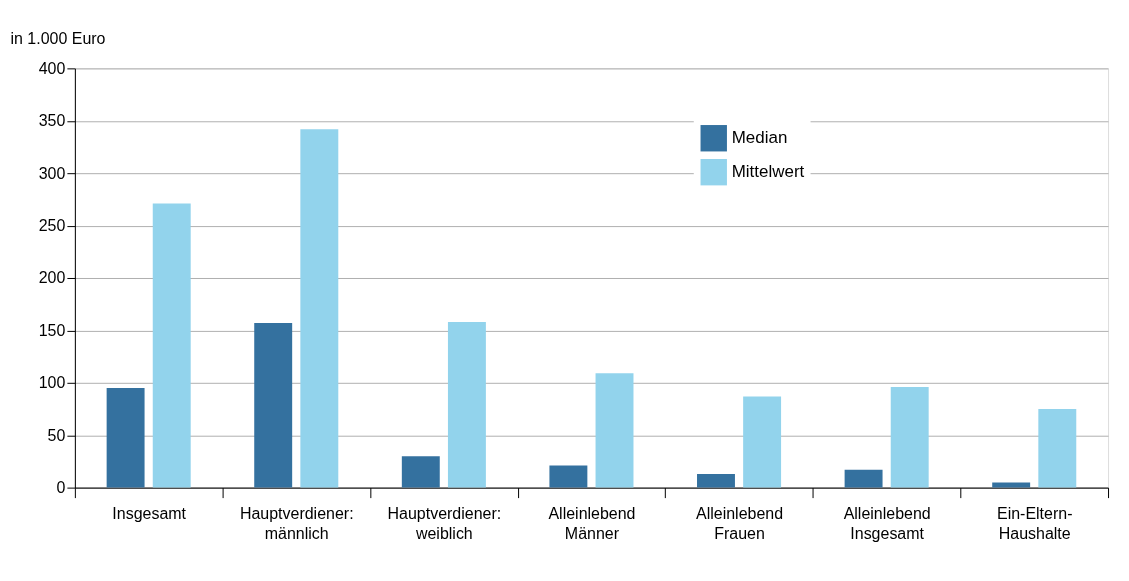 The image size is (1129, 581). Describe the element at coordinates (52, 173) in the screenshot. I see `y-tick-label: 300` at that location.